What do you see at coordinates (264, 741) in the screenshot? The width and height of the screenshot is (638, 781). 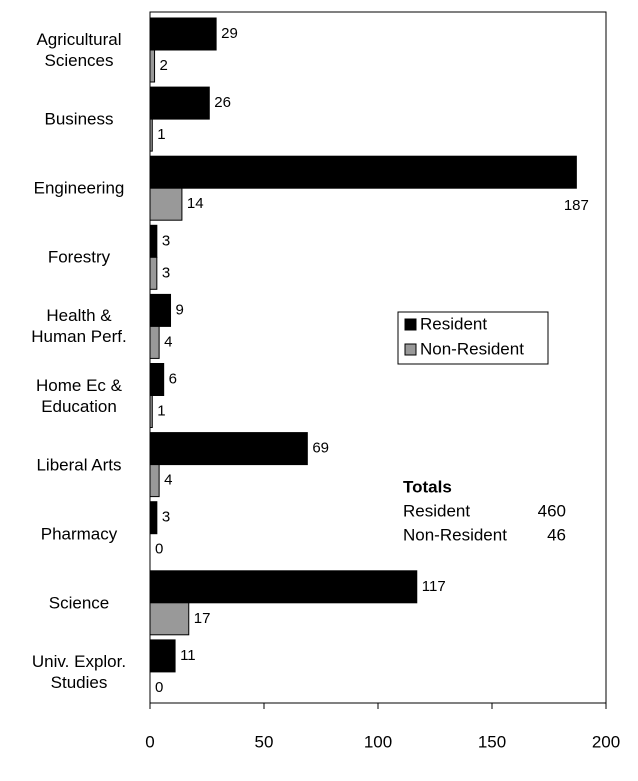 I see `x-tick-label: 50` at bounding box center [264, 741].